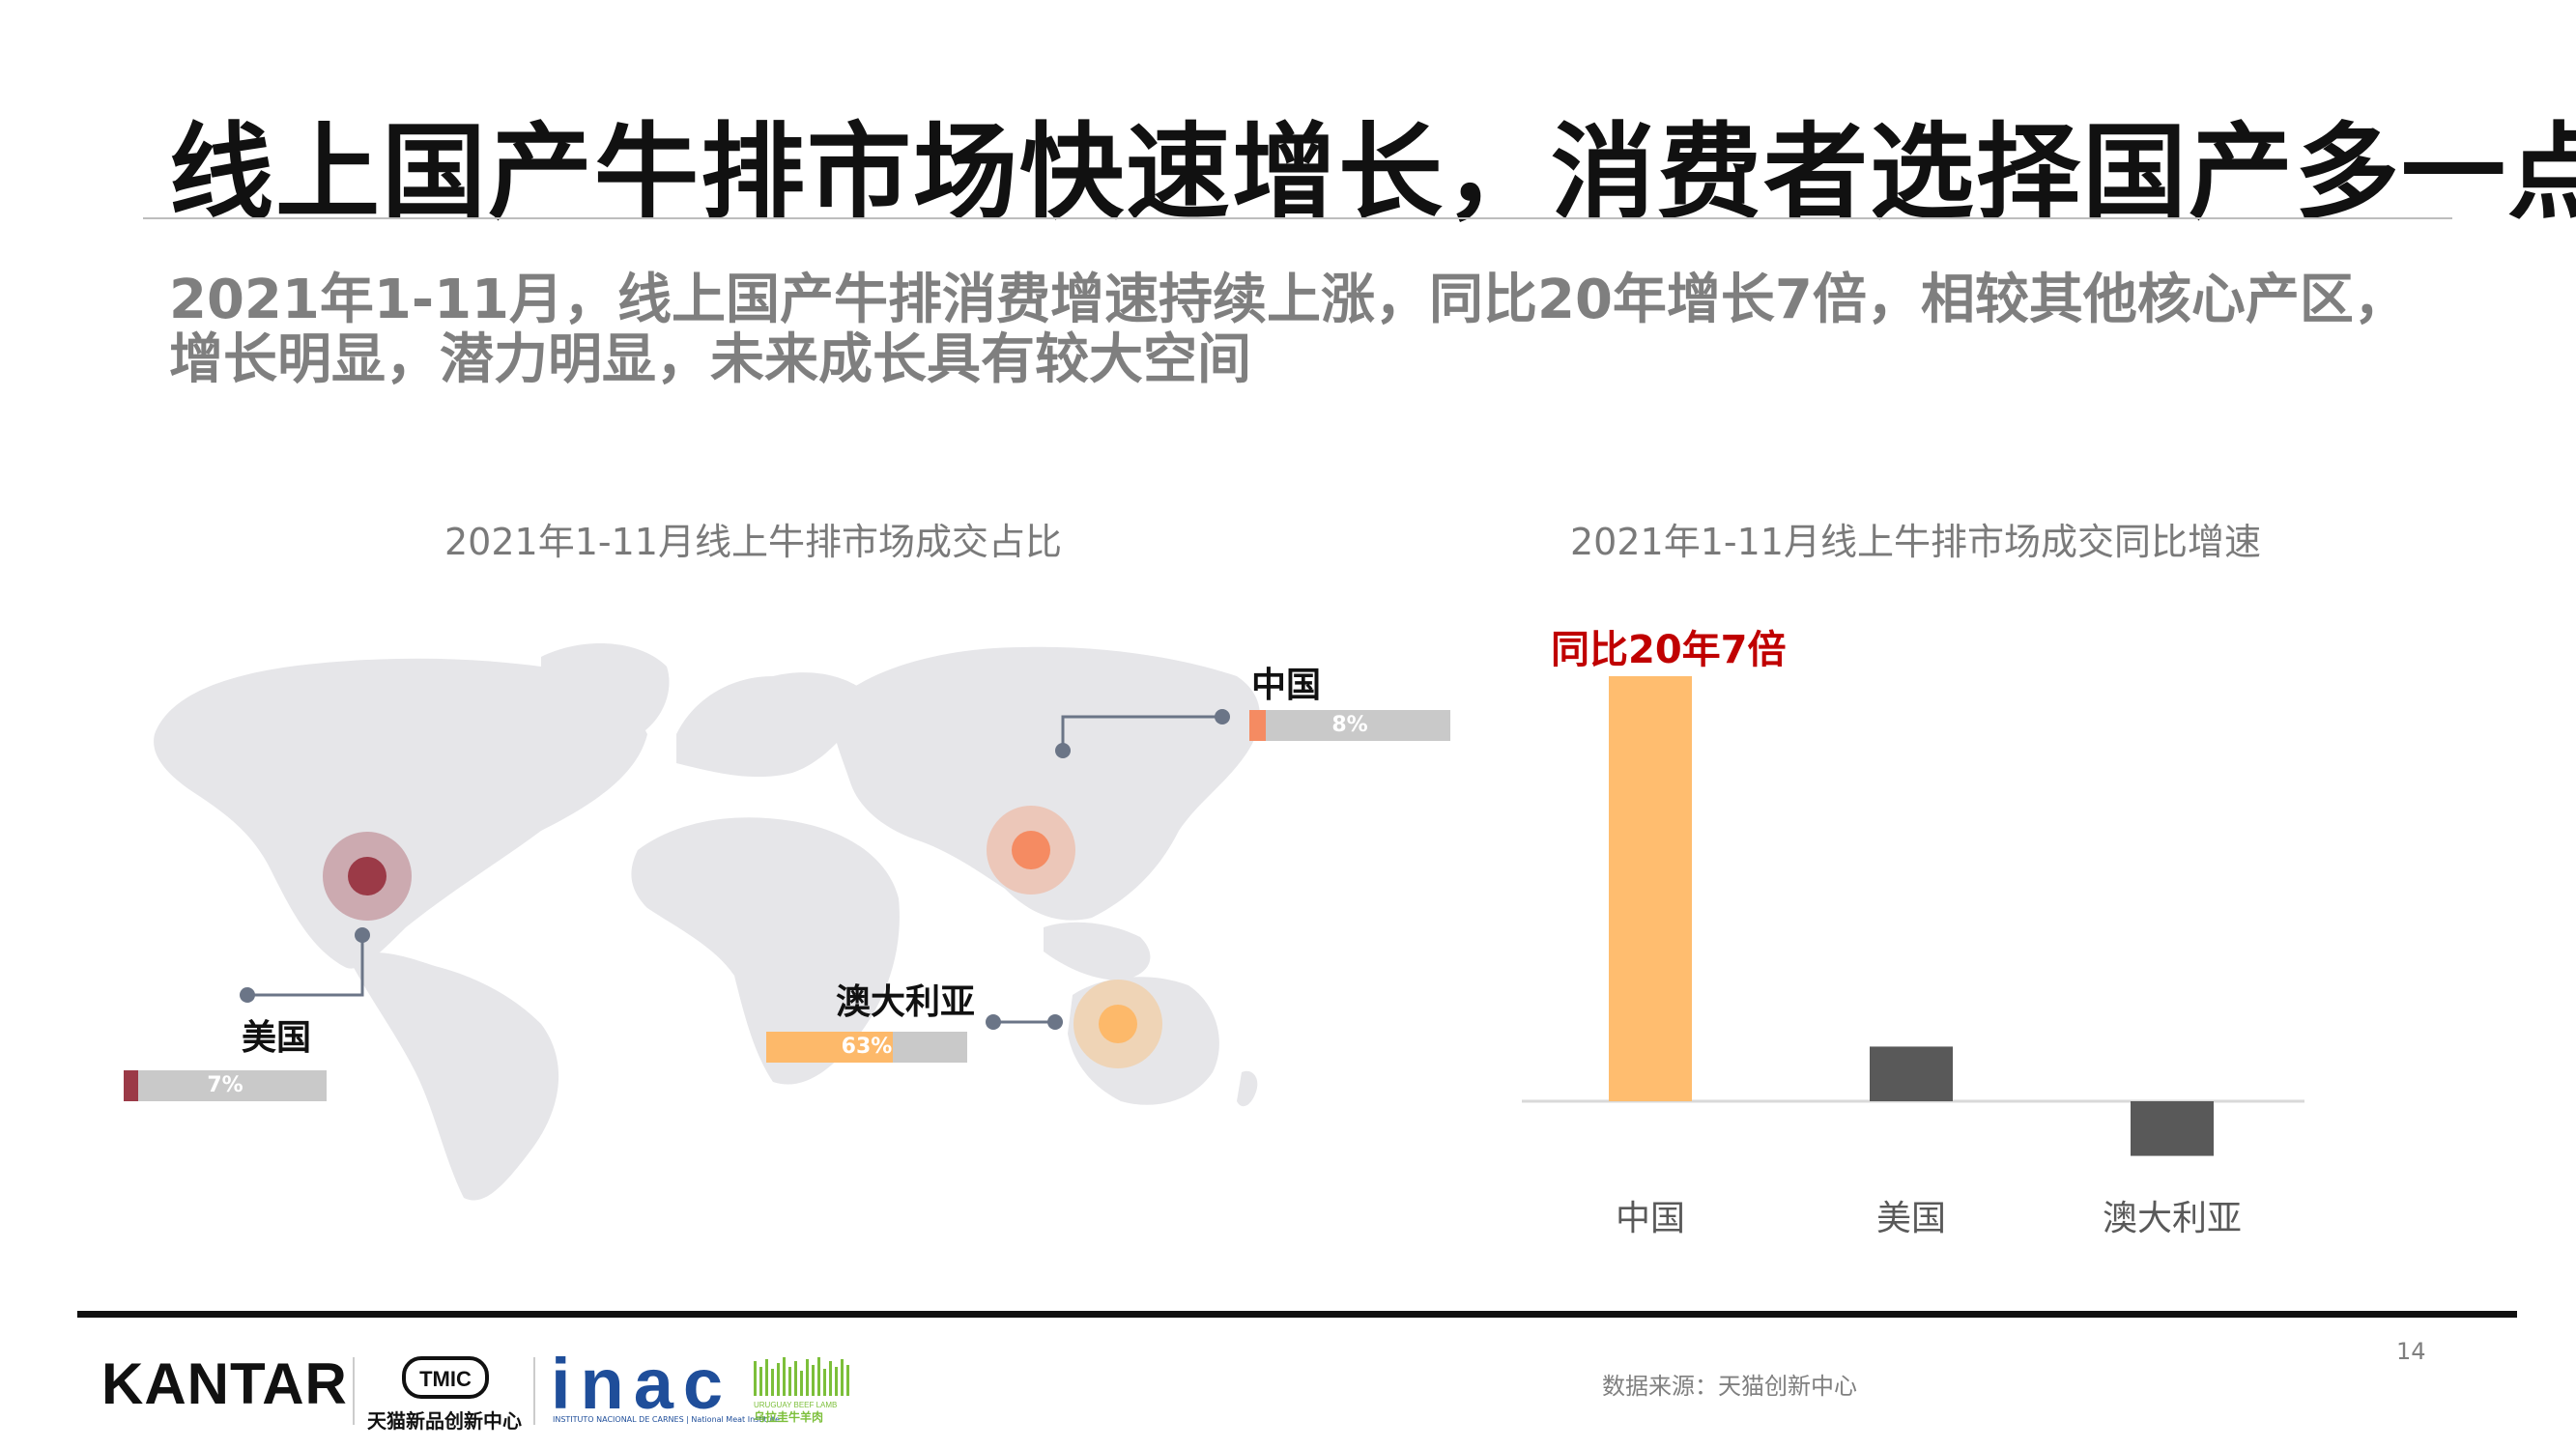 The height and width of the screenshot is (1449, 2576). I want to click on north-america-shape, so click(401, 813).